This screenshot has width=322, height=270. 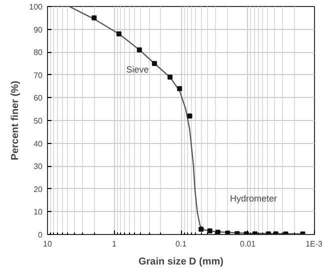 I want to click on annotation: Hydrometer, so click(x=254, y=199).